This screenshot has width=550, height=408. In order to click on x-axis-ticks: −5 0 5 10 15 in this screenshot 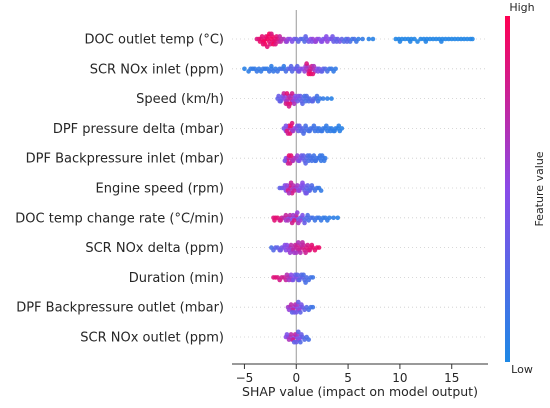, I will do `click(347, 374)`.